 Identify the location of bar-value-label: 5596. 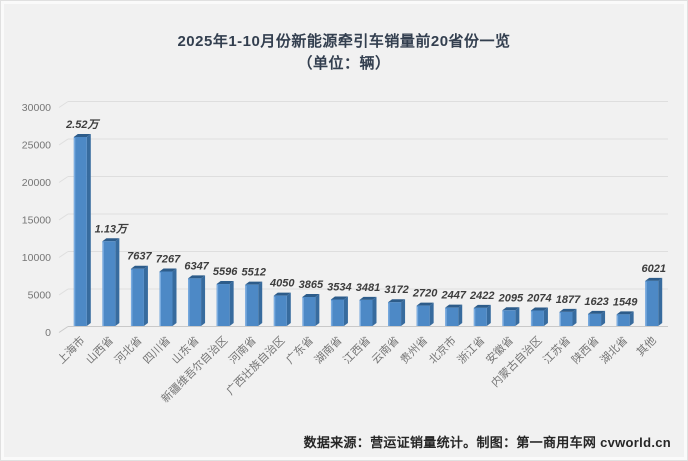
(225, 272).